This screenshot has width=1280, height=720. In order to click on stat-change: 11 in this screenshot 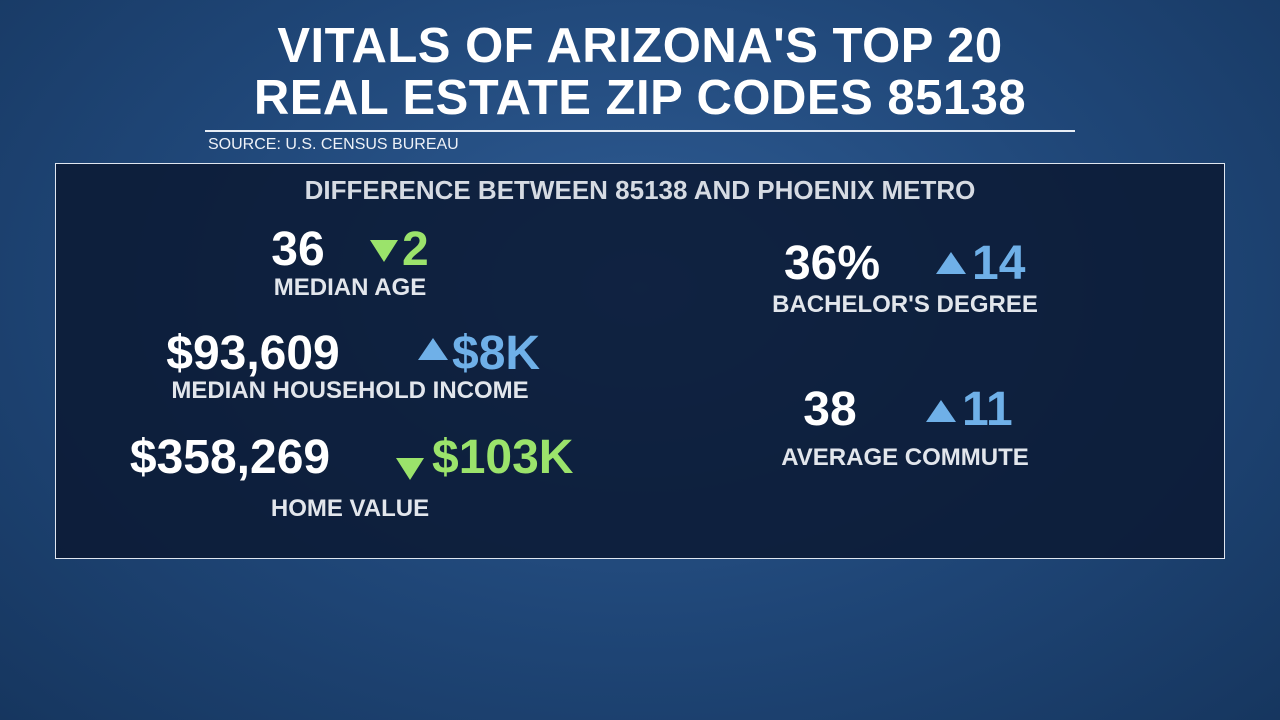, I will do `click(987, 409)`.